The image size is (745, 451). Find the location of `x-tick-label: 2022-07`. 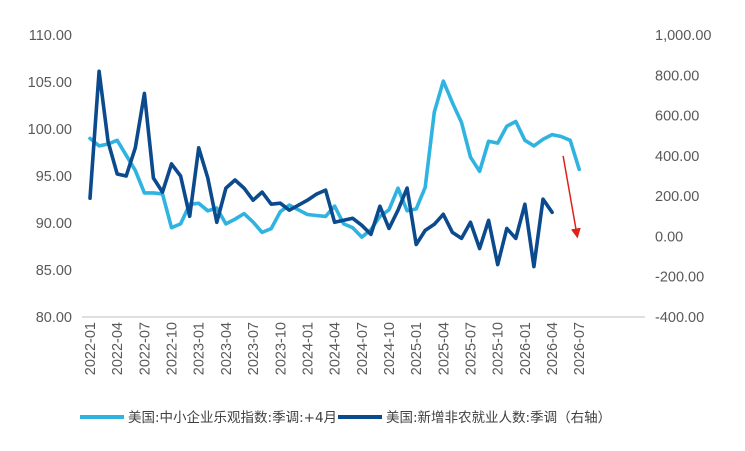

x-tick-label: 2022-07 is located at coordinates (145, 348).